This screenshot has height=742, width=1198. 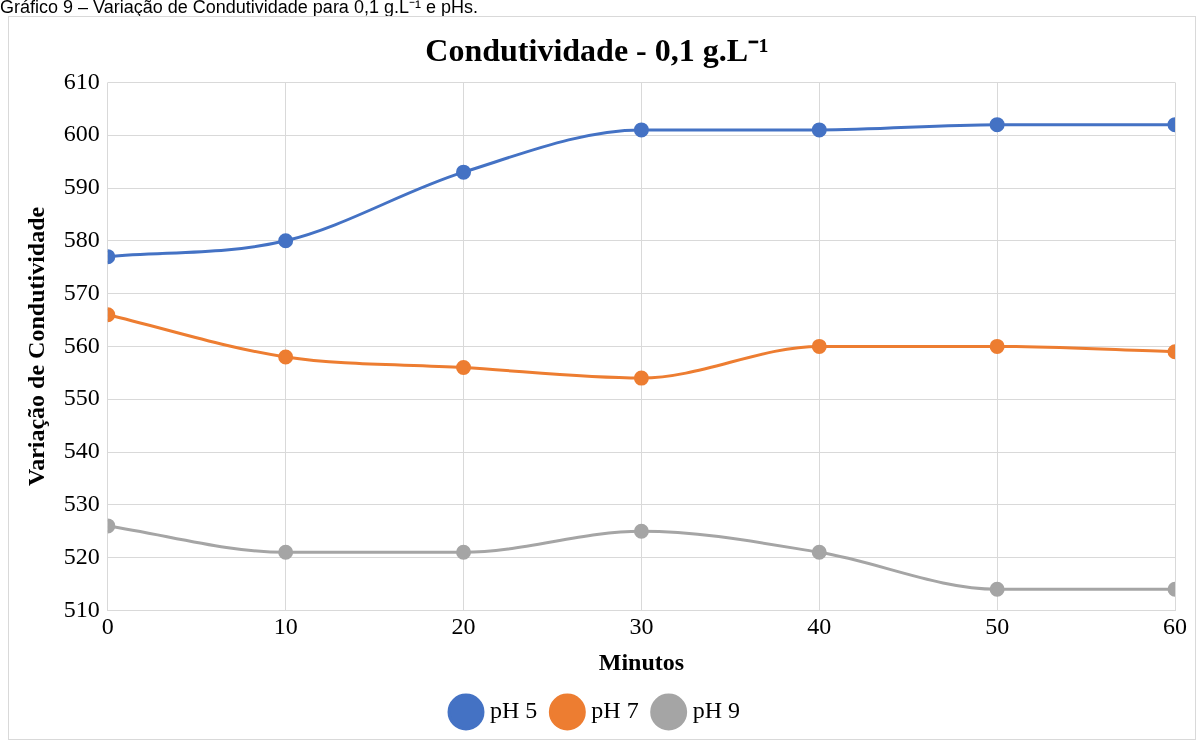 I want to click on y-tick-label: 540, so click(x=81, y=450).